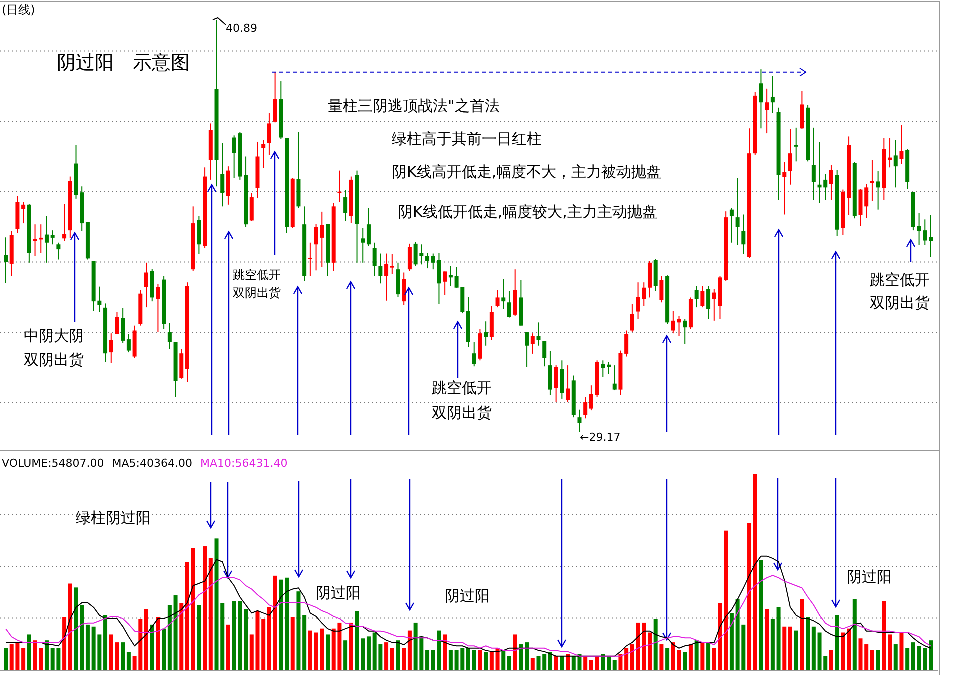 The height and width of the screenshot is (675, 954). Describe the element at coordinates (242, 28) in the screenshot. I see `annotation: 40.89` at that location.